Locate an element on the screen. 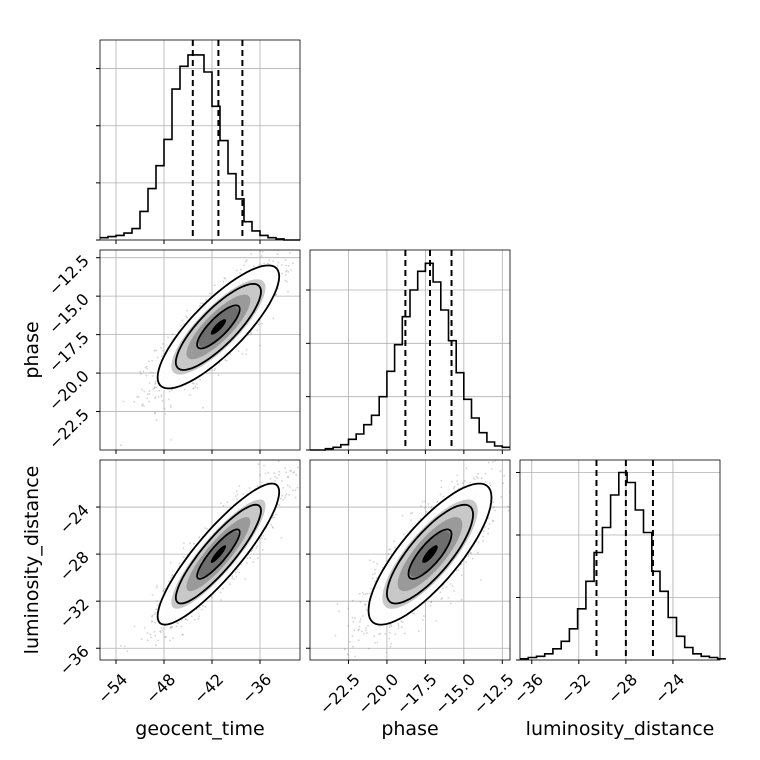 The image size is (760, 760). y-axis-label-phase: phase is located at coordinates (32, 349).